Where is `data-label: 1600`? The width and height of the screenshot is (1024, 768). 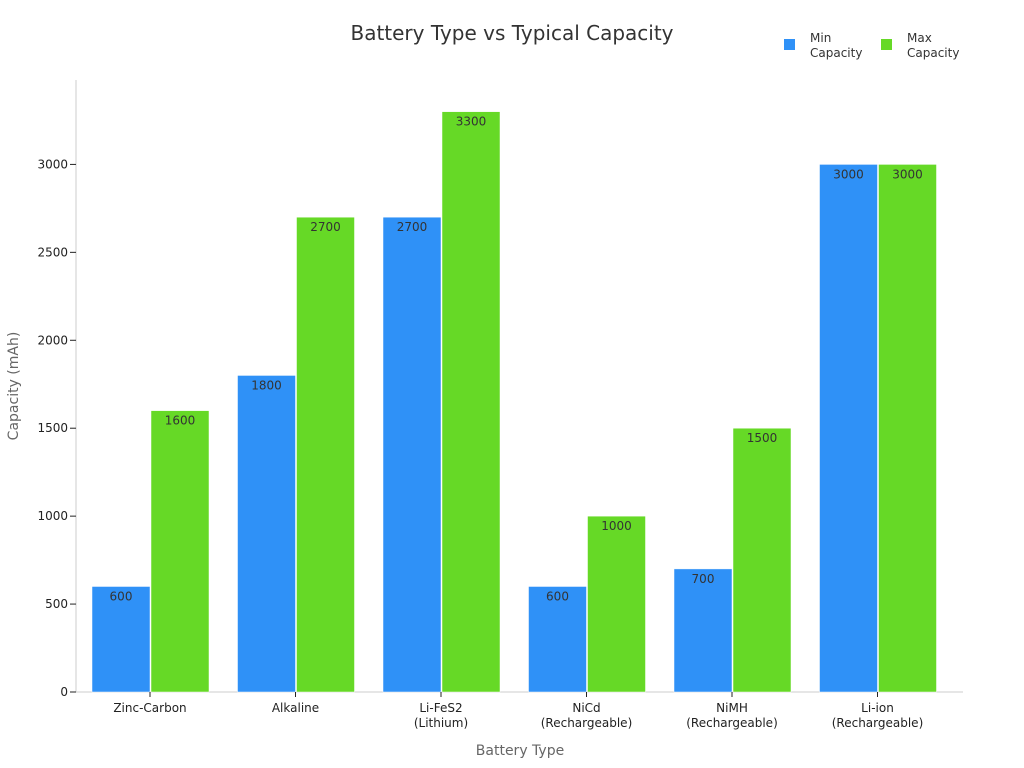
data-label: 1600 is located at coordinates (180, 421).